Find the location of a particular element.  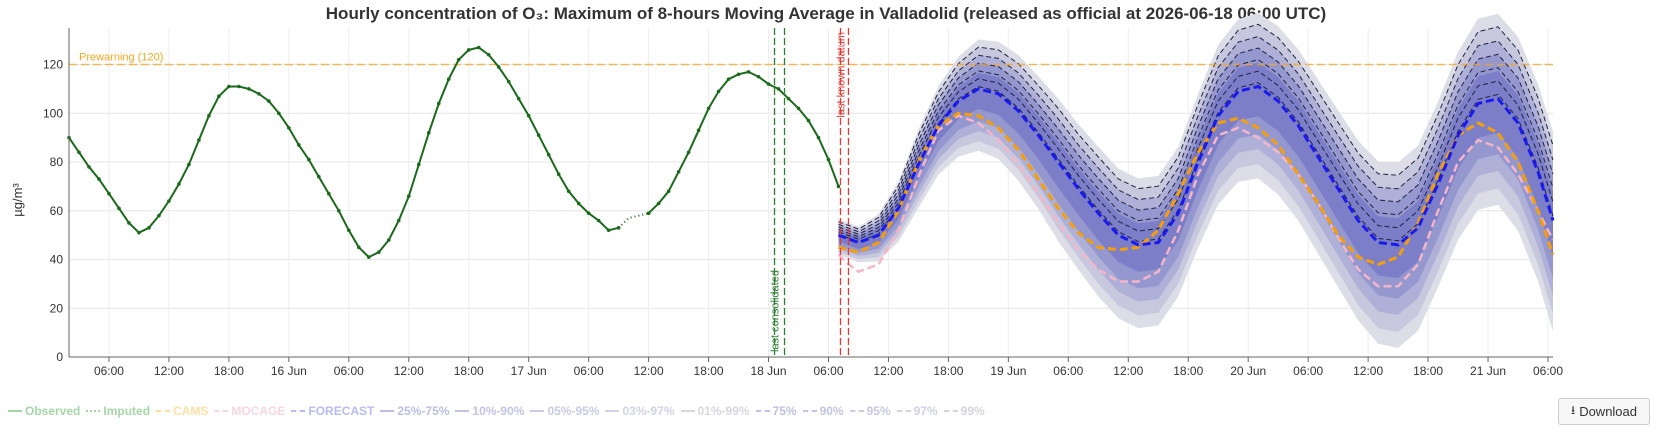

download-button: ⭳ Download is located at coordinates (1604, 411).